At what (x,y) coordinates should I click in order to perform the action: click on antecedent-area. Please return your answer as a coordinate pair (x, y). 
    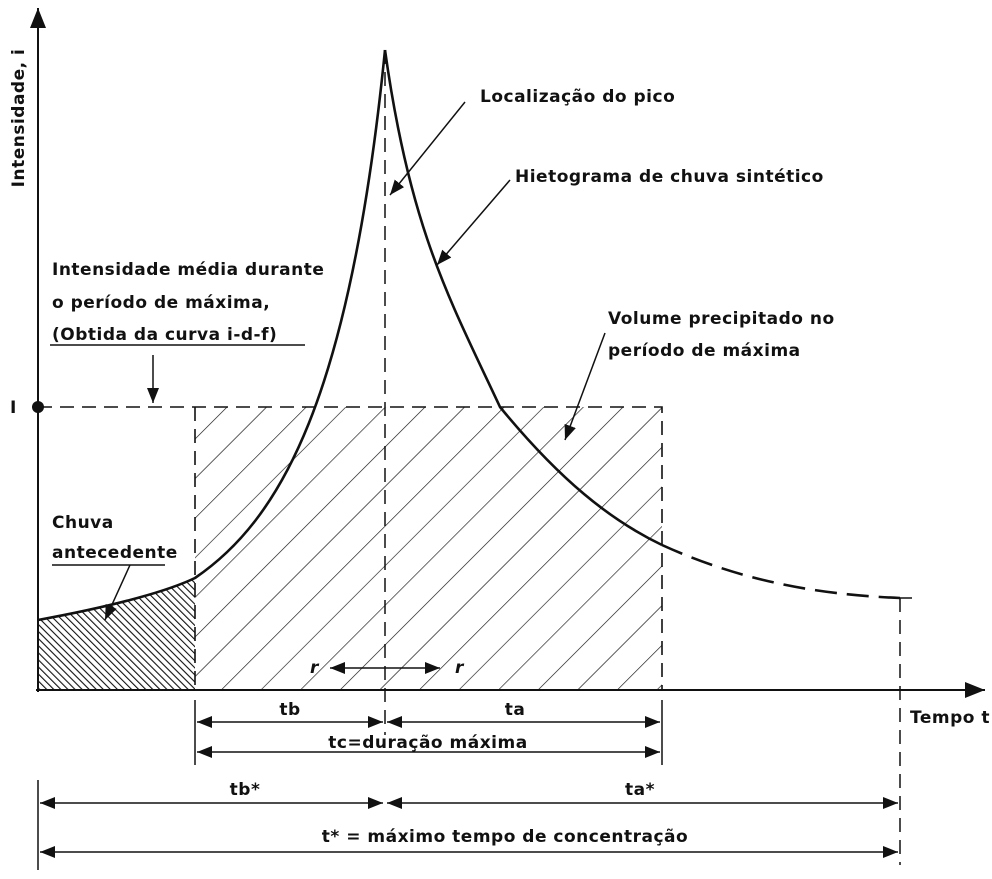
    Looking at the image, I should click on (116, 634).